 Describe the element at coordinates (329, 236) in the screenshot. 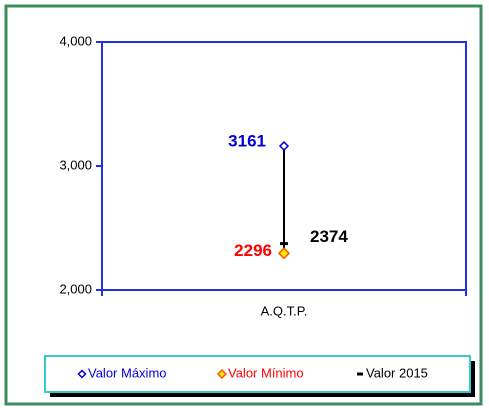

I see `data-label: 2374` at that location.